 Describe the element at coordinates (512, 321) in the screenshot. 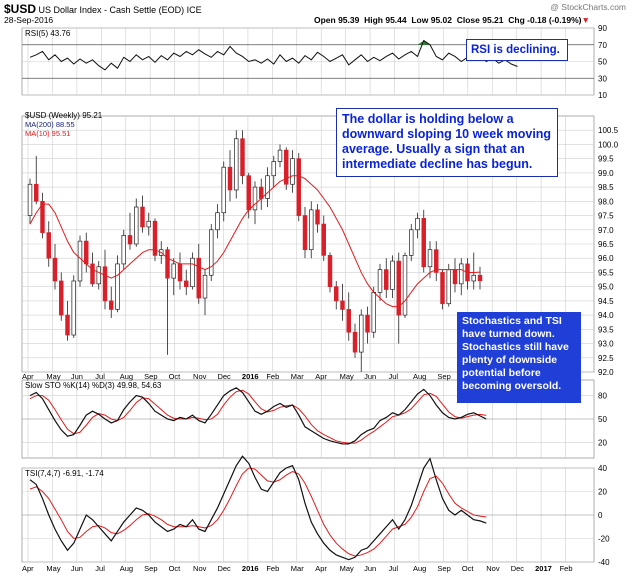

I see `stoch-note-line: Stochastics and TSI` at that location.